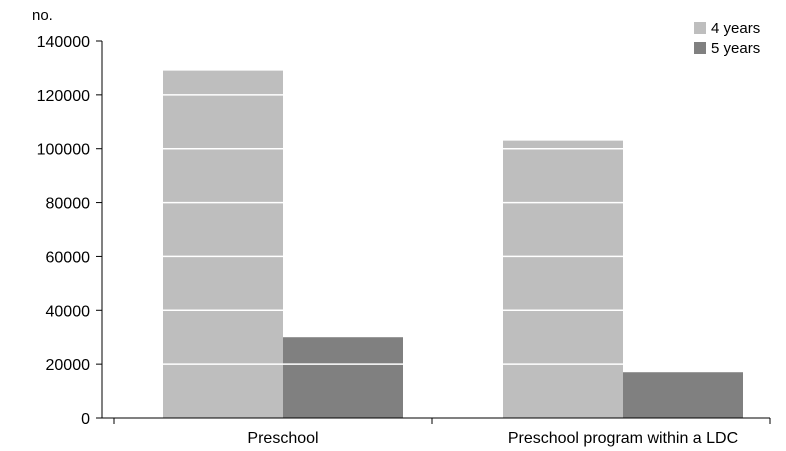 The width and height of the screenshot is (786, 451). What do you see at coordinates (623, 438) in the screenshot?
I see `x-category-label: Preschool program within a LDC` at bounding box center [623, 438].